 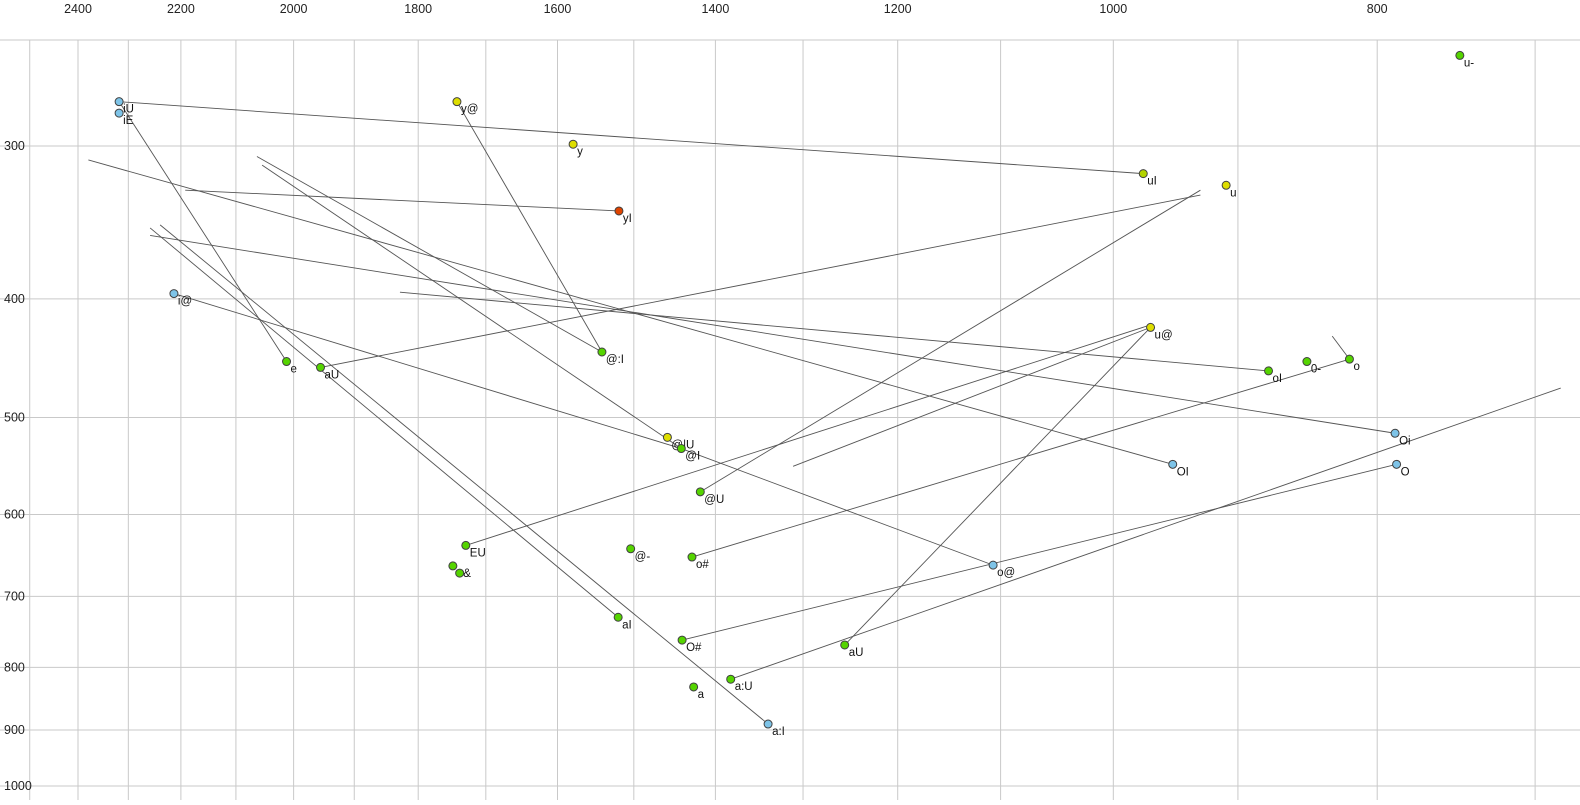 I want to click on y-tick-label: 900, so click(x=14, y=730).